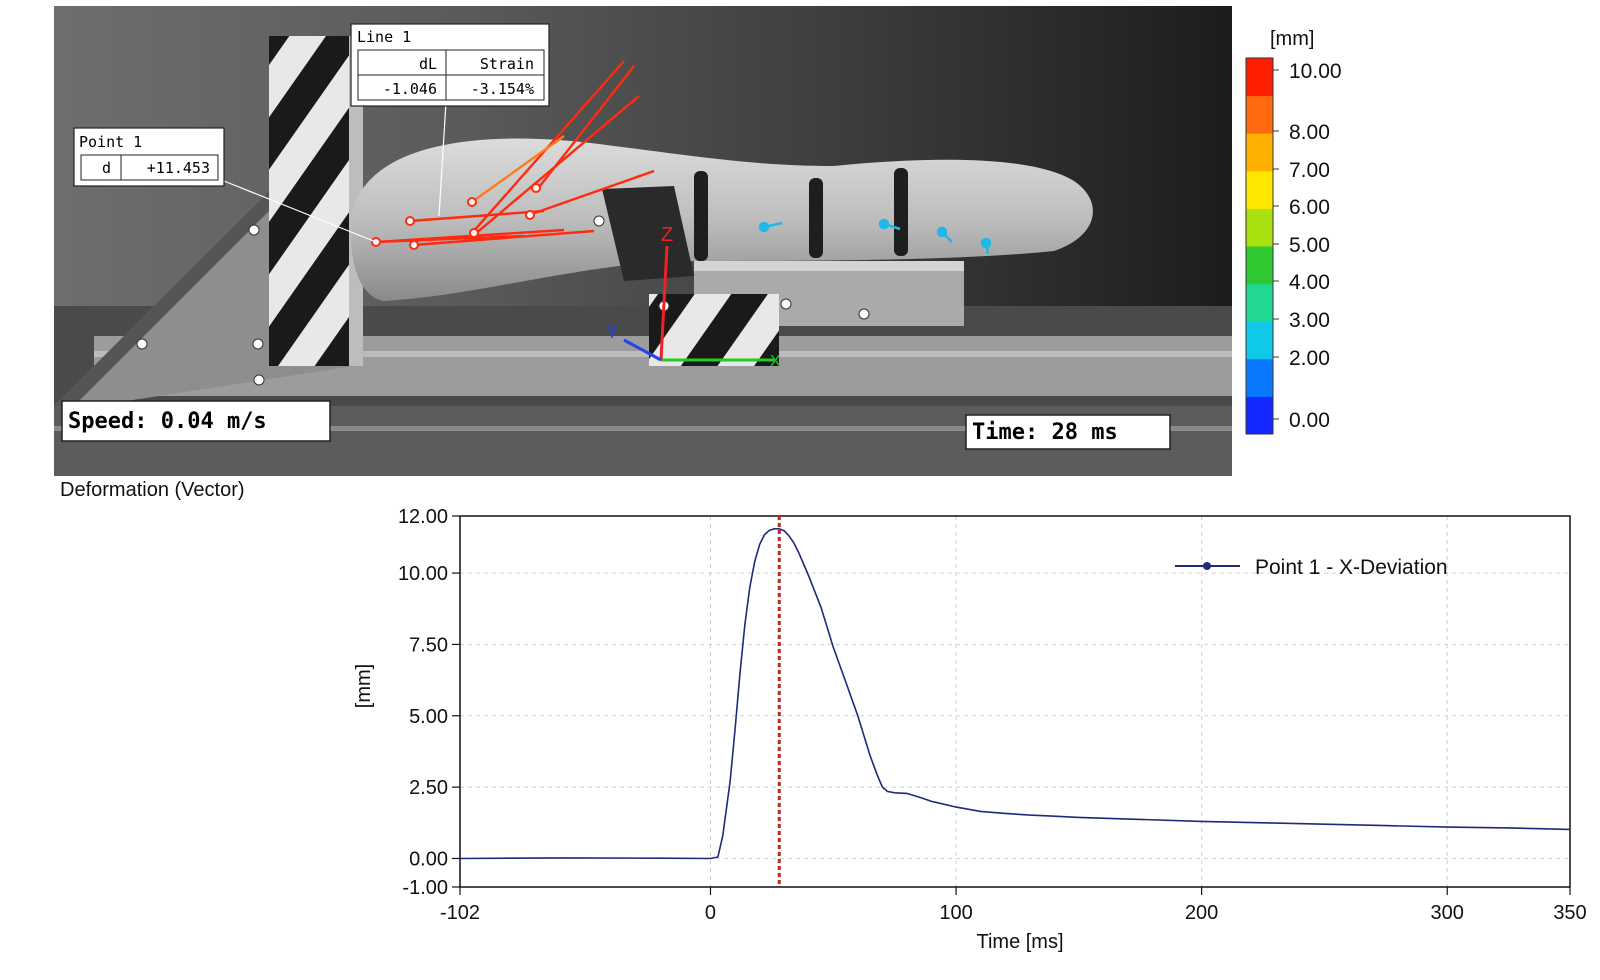 The width and height of the screenshot is (1600, 980). Describe the element at coordinates (1447, 913) in the screenshot. I see `x-tick-label: 300` at that location.